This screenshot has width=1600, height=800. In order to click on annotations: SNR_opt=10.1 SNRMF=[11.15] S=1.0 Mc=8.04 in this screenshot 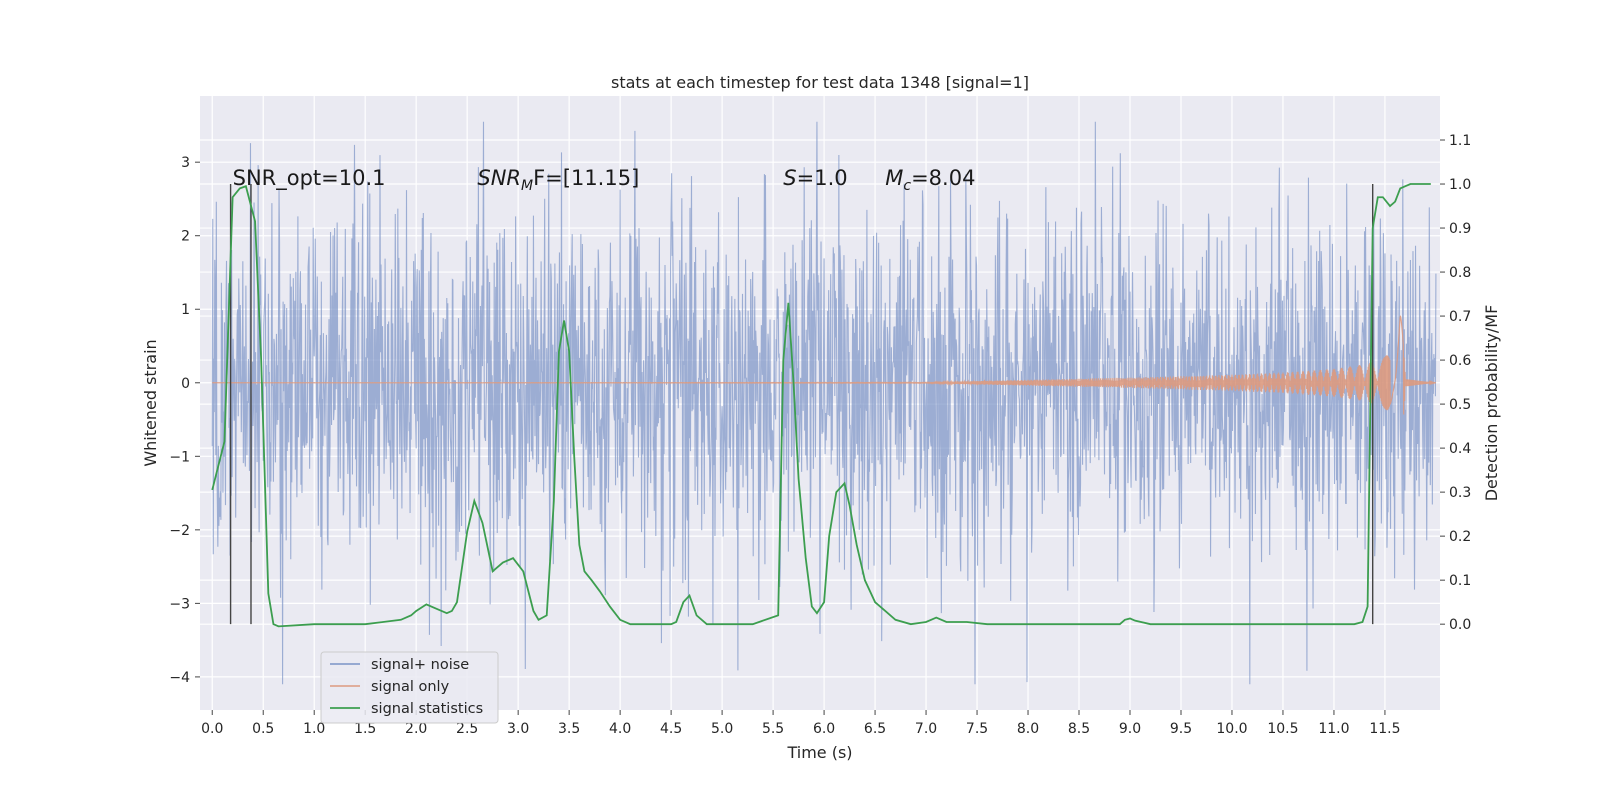, I will do `click(604, 180)`.